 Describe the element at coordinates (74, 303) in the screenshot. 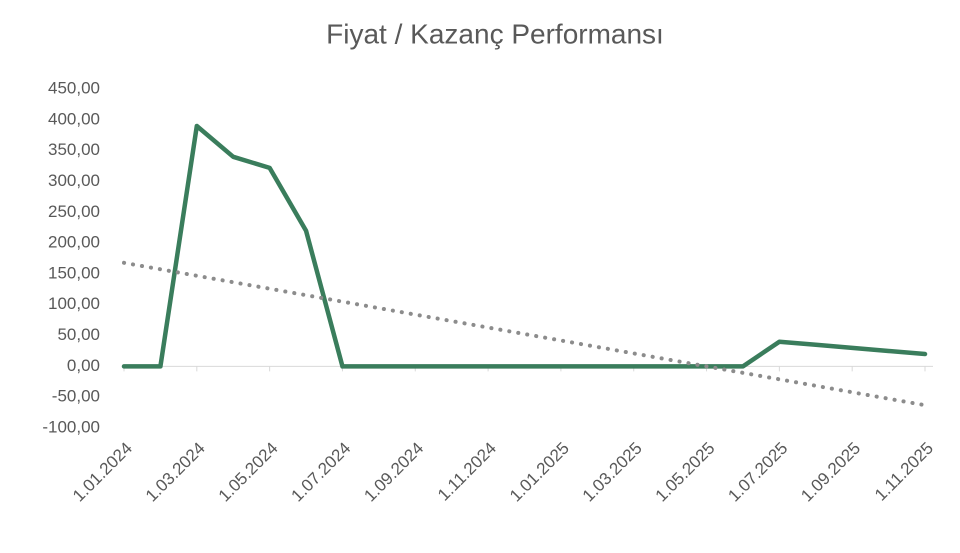

I see `y-tick-label: 100,00` at that location.